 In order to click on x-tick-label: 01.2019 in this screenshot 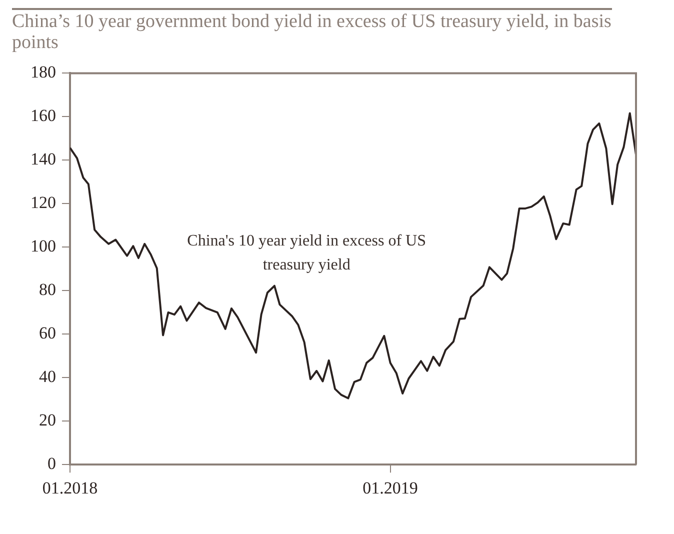, I will do `click(390, 488)`.